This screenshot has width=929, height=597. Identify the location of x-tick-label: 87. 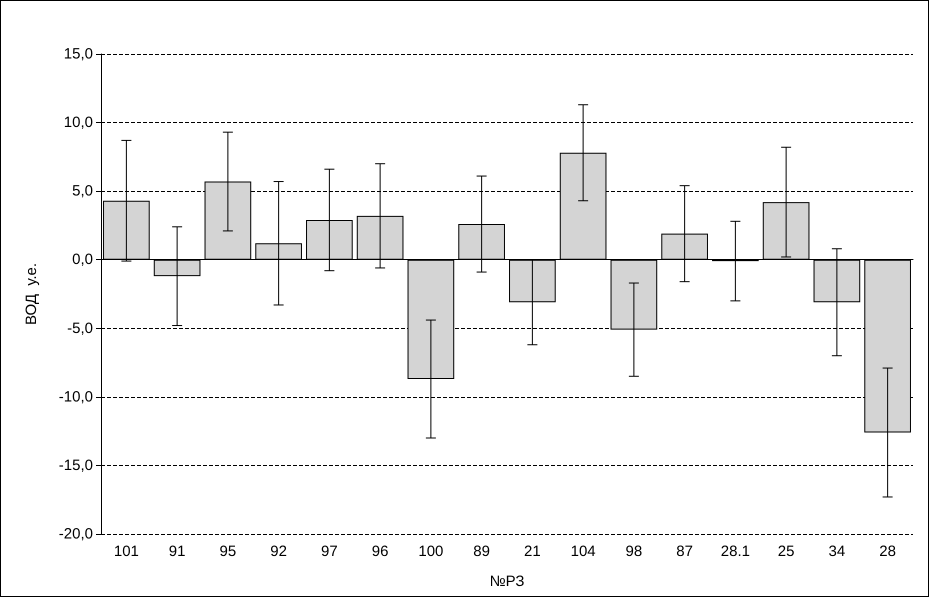
(684, 551).